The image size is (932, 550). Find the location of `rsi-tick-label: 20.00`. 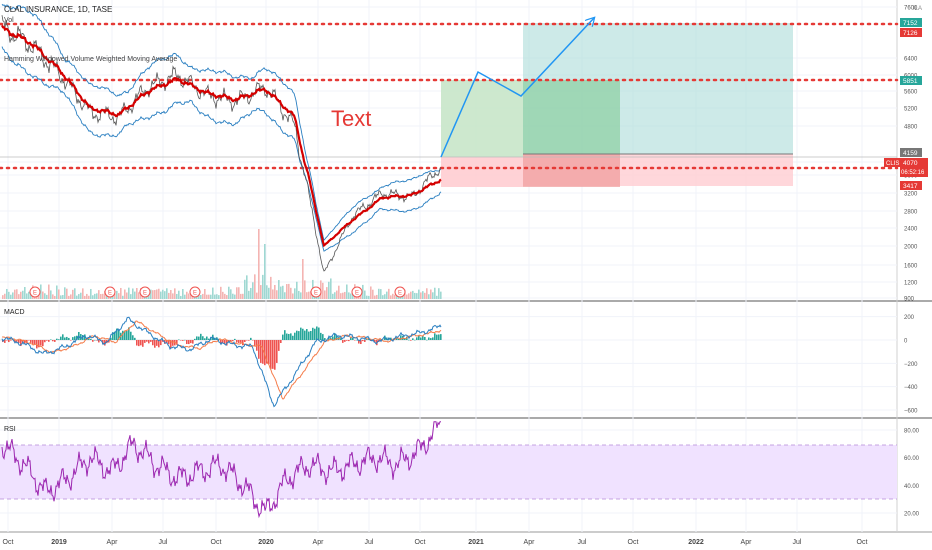

rsi-tick-label: 20.00 is located at coordinates (912, 515).